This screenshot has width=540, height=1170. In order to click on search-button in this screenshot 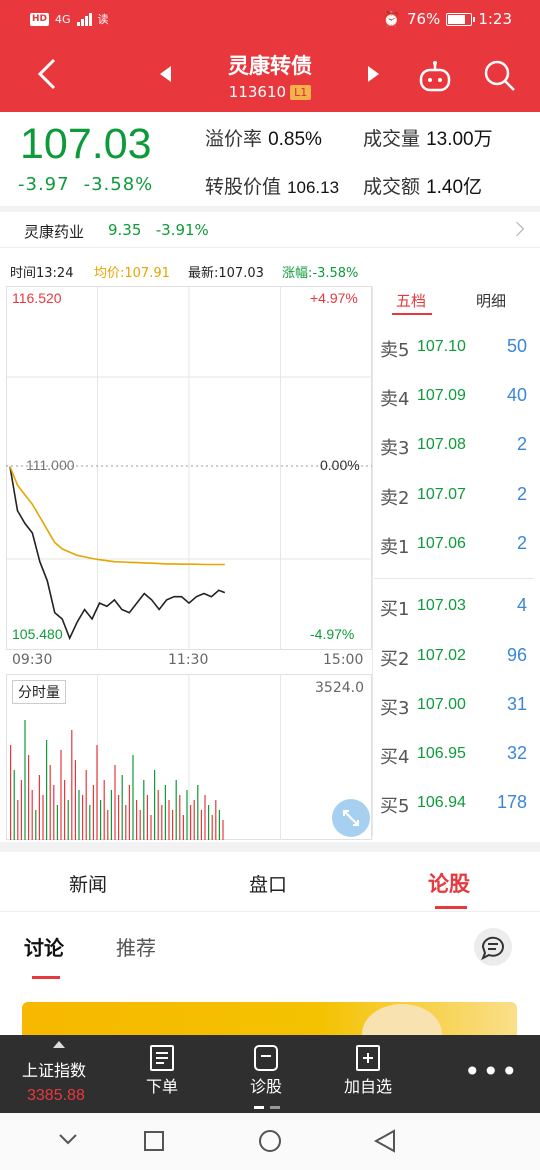, I will do `click(500, 76)`.